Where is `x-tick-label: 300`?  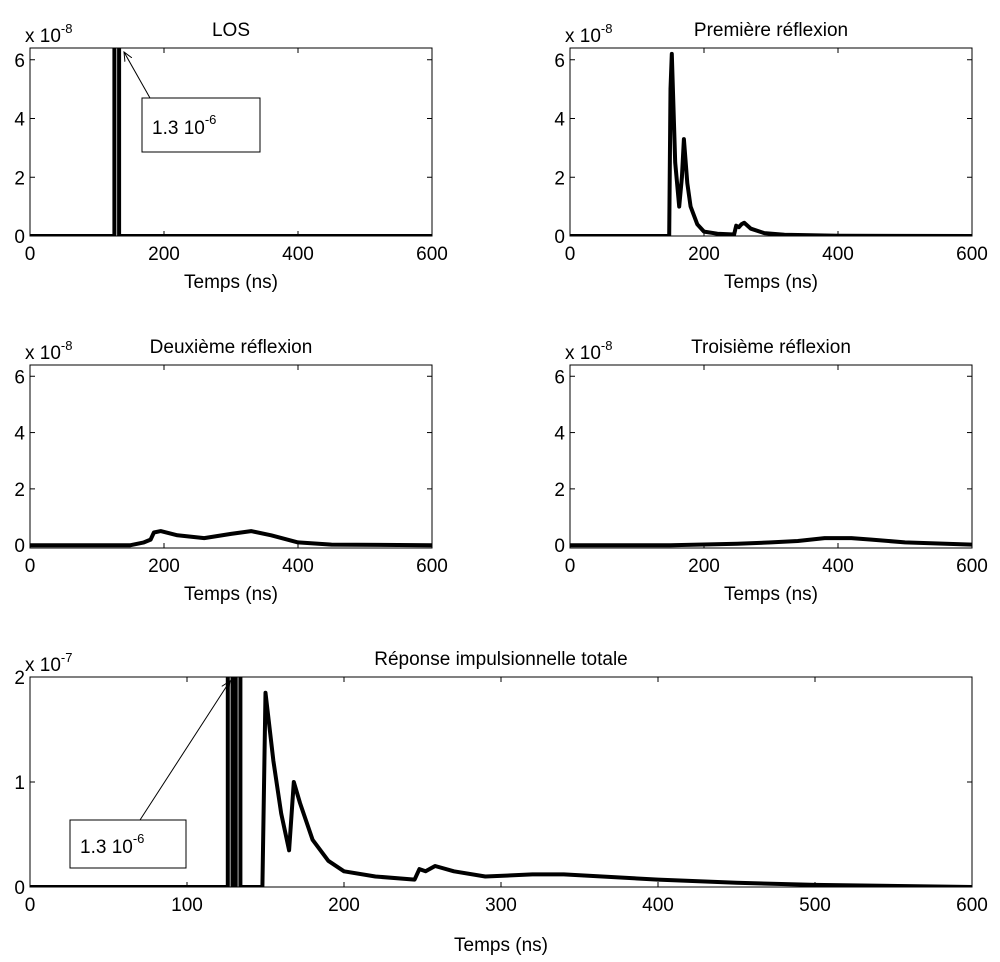 x-tick-label: 300 is located at coordinates (501, 905).